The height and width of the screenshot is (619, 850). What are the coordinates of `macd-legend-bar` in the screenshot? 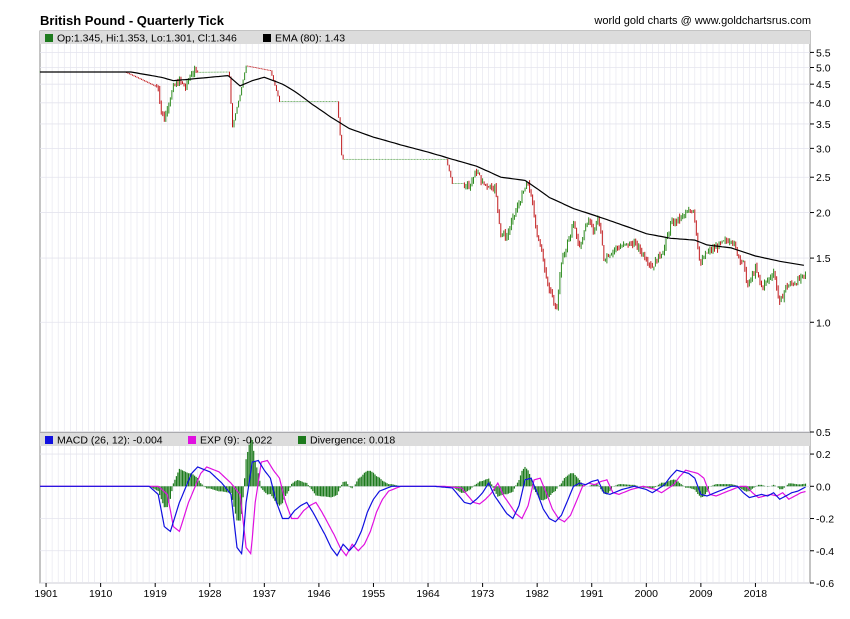 It's located at (425, 439).